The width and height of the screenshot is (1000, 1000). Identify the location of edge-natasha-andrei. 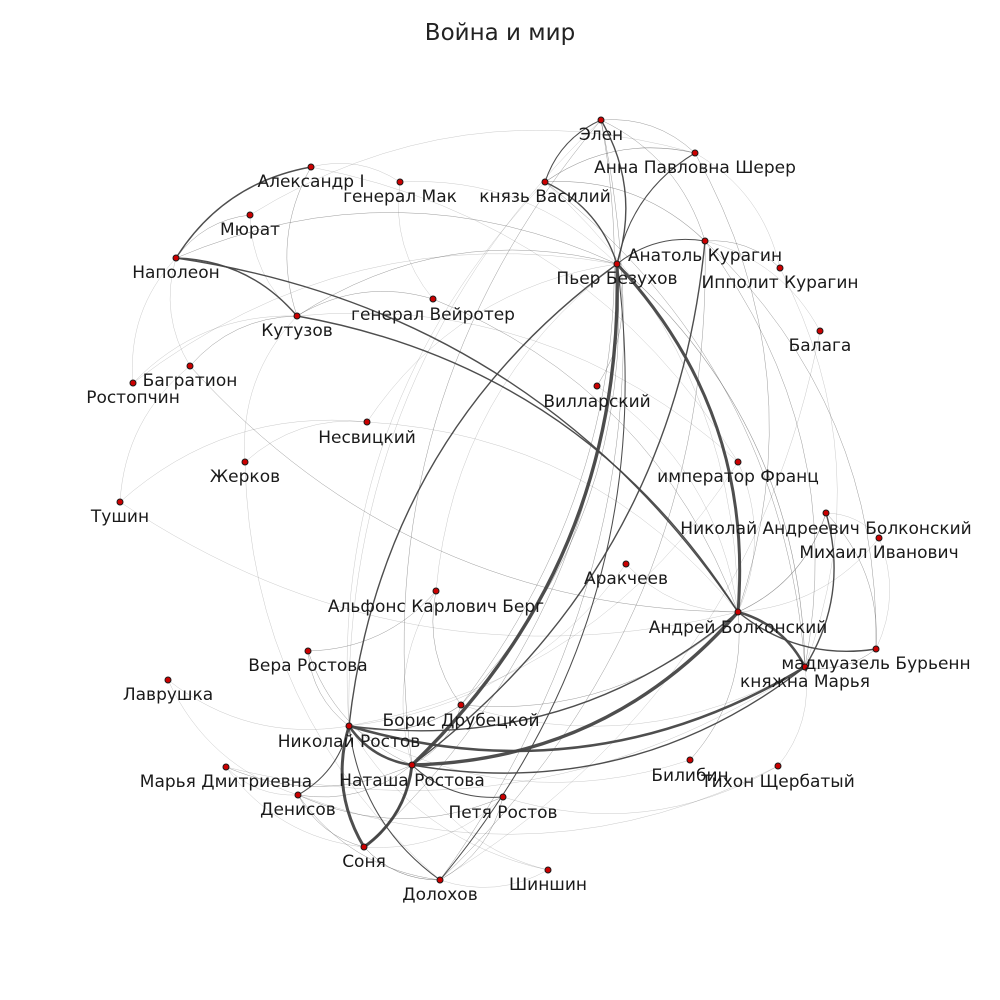
(575, 688).